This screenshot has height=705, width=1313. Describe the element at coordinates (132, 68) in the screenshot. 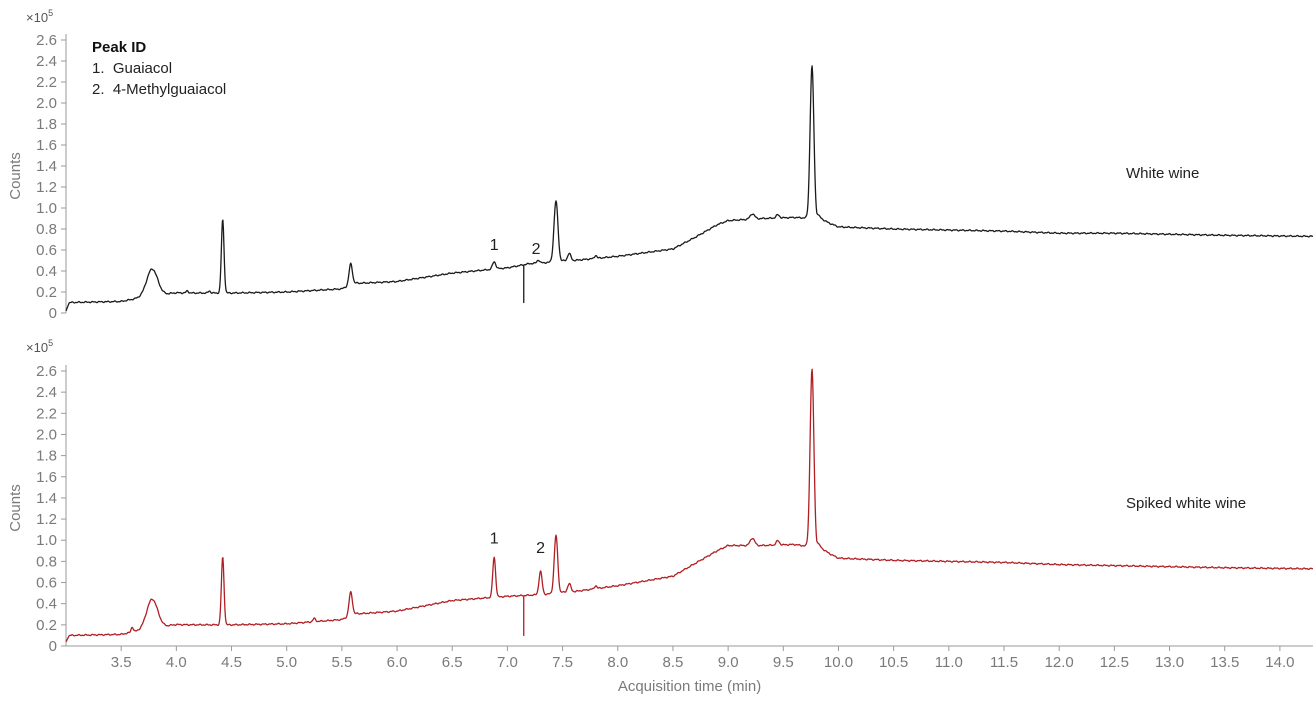

I see `legend-item: 1. Guaiacol` at that location.